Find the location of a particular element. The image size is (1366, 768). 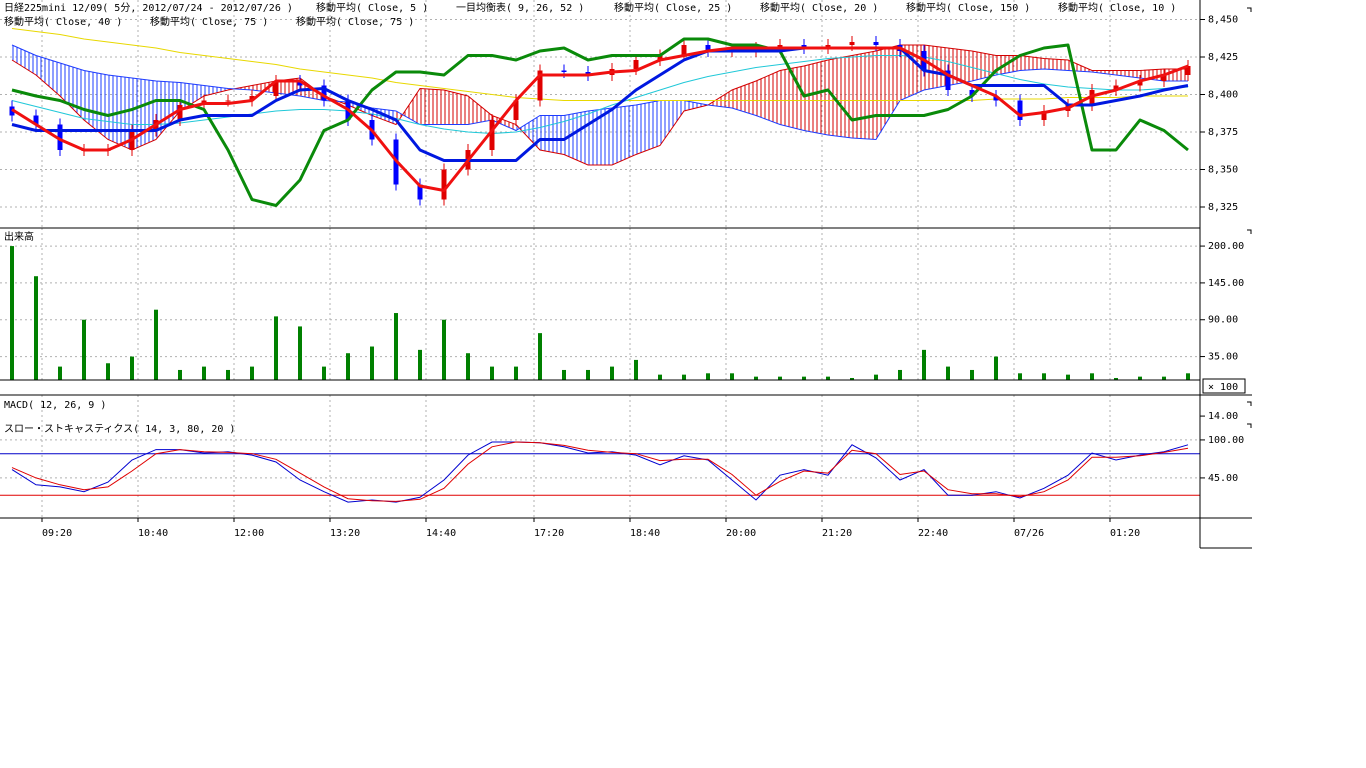

y-tick-label: 8,375 is located at coordinates (1223, 132).